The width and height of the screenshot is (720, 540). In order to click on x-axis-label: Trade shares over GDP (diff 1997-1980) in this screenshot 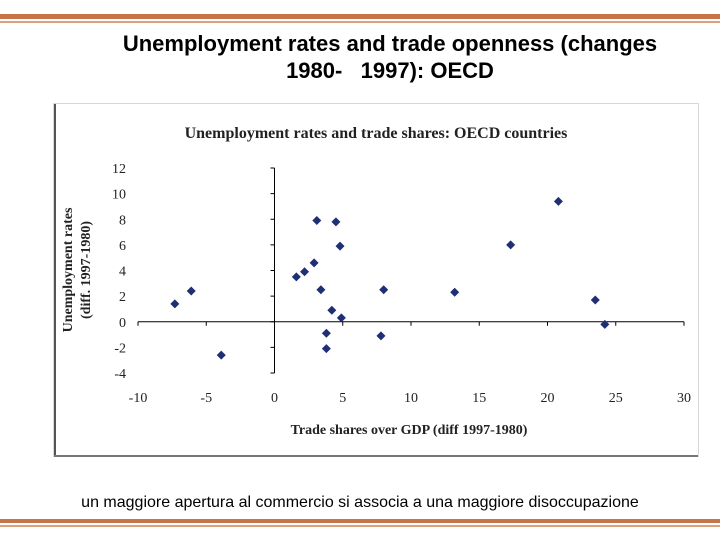, I will do `click(409, 430)`.